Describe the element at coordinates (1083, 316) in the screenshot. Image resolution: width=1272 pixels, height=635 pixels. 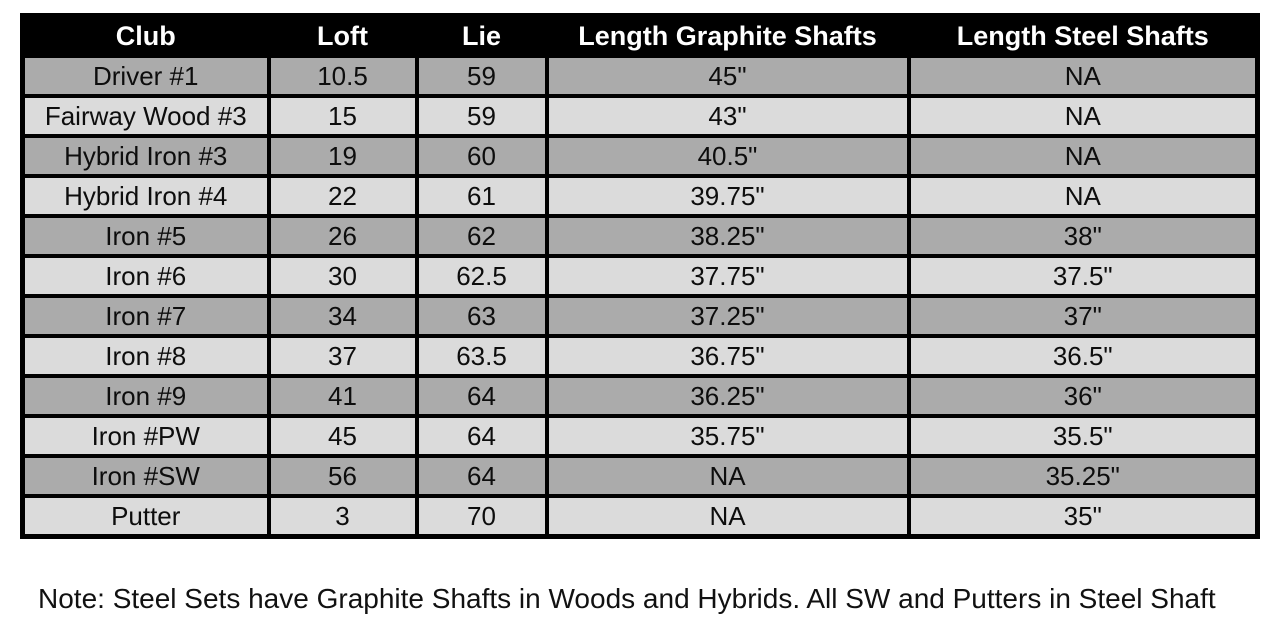
I see `table-cell: 37"` at that location.